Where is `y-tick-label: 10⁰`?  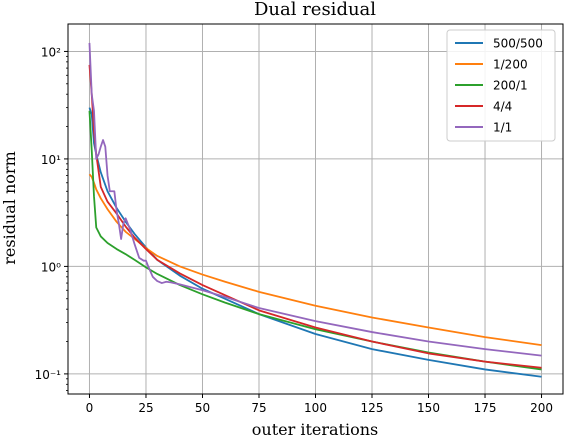 y-tick-label: 10⁰ is located at coordinates (51, 267).